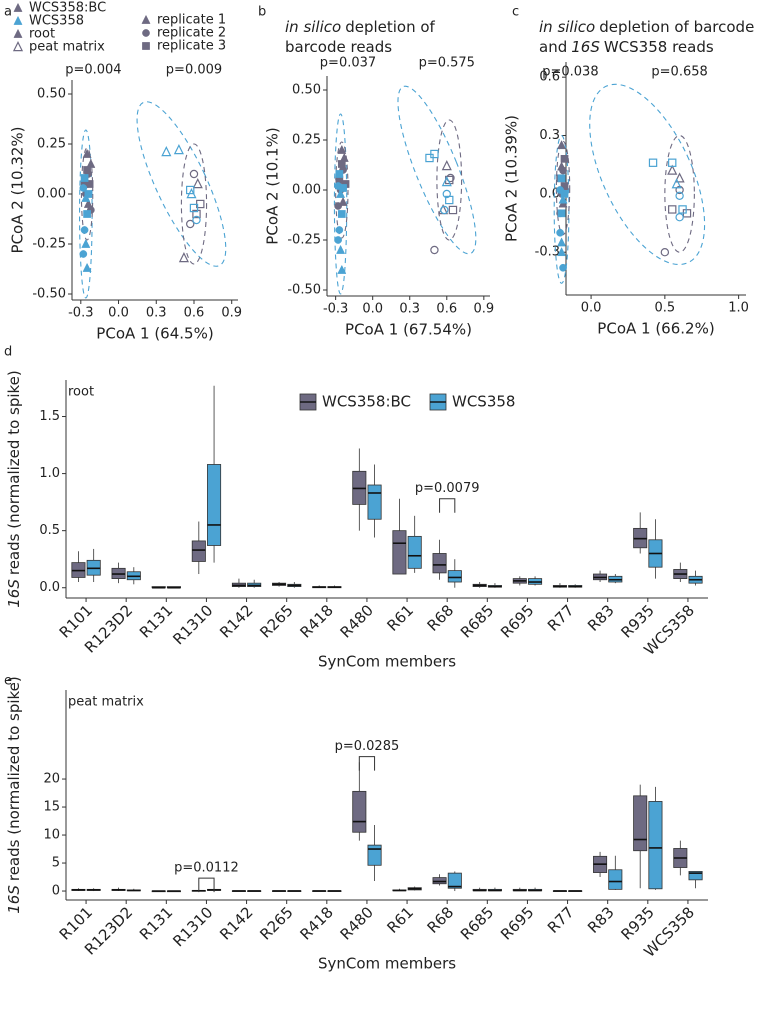  Describe the element at coordinates (18, 190) in the screenshot. I see `y-axis-title: PCoA 2 (10.32%)` at that location.